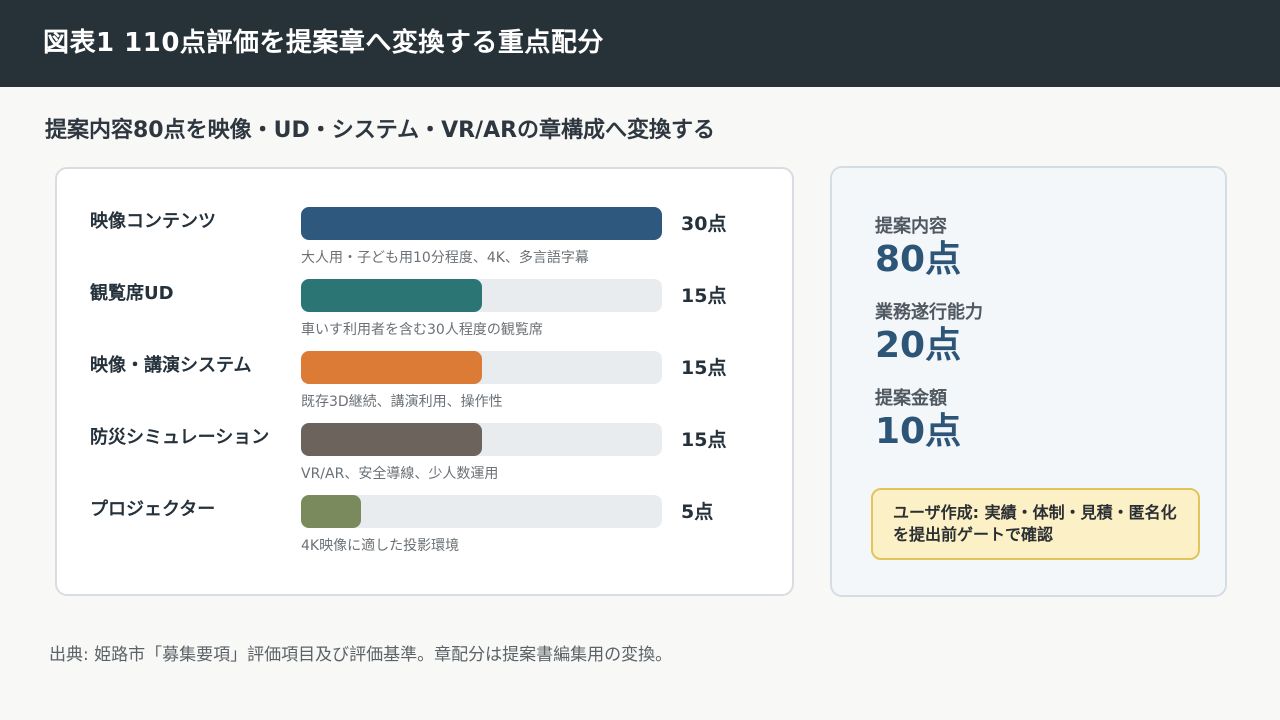 This screenshot has height=720, width=1280. I want to click on stat-label: 提案金額, so click(911, 398).